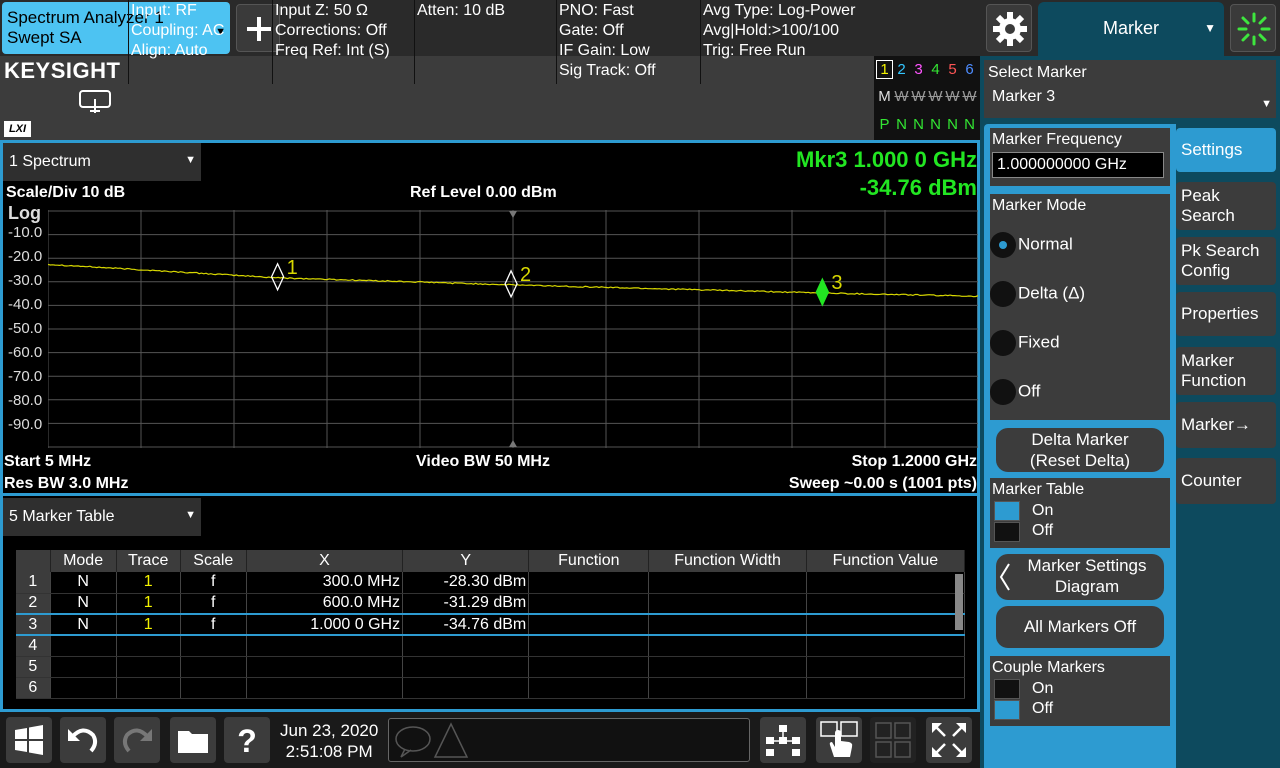 Image resolution: width=1280 pixels, height=768 pixels. I want to click on atten-info: Atten: 10 dB, so click(461, 10).